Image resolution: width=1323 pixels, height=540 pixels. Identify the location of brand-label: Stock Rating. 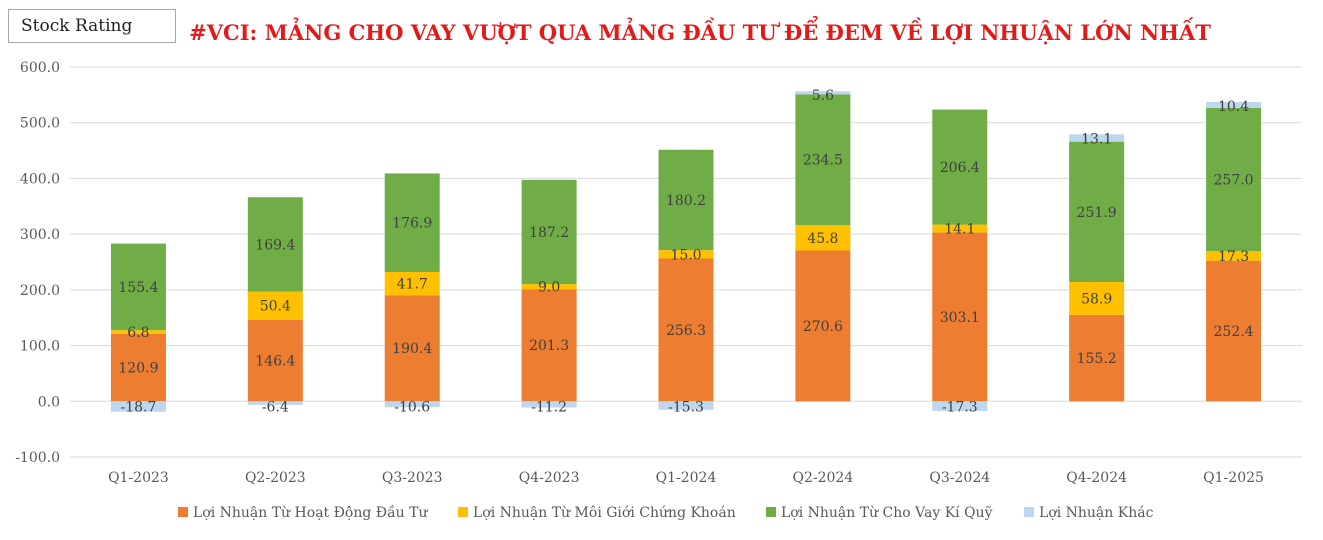
(92, 26).